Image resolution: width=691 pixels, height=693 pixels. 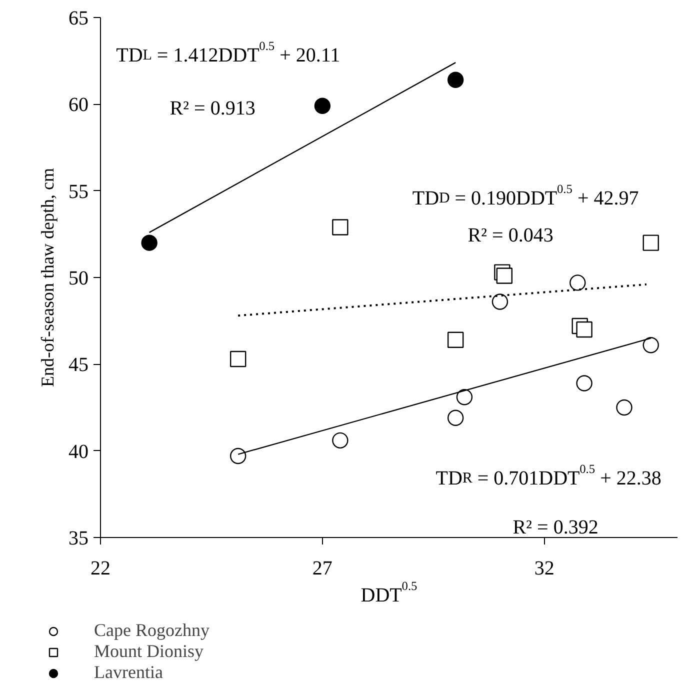 I want to click on legend-label: Lavrentia, so click(x=128, y=672).